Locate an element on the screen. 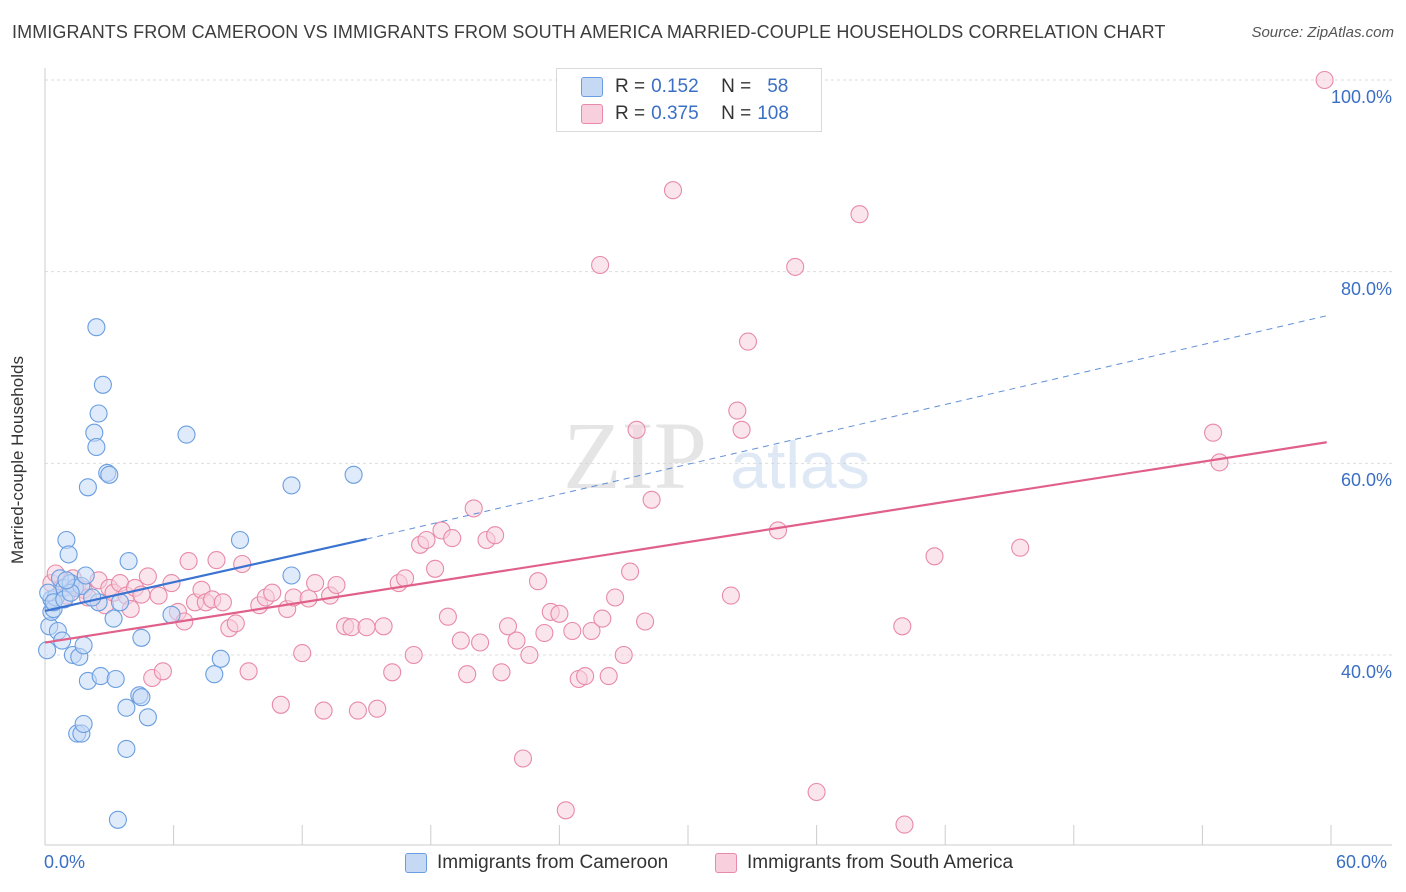 The width and height of the screenshot is (1406, 892). legend-row-south-america: R = 0.375 N = 108 is located at coordinates (685, 114).